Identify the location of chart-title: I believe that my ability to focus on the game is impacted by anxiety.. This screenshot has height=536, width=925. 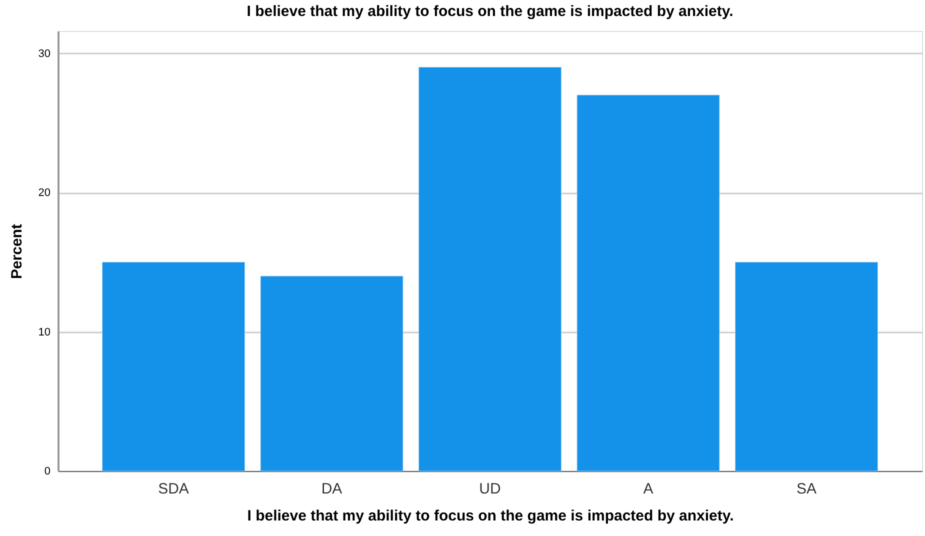
(490, 11).